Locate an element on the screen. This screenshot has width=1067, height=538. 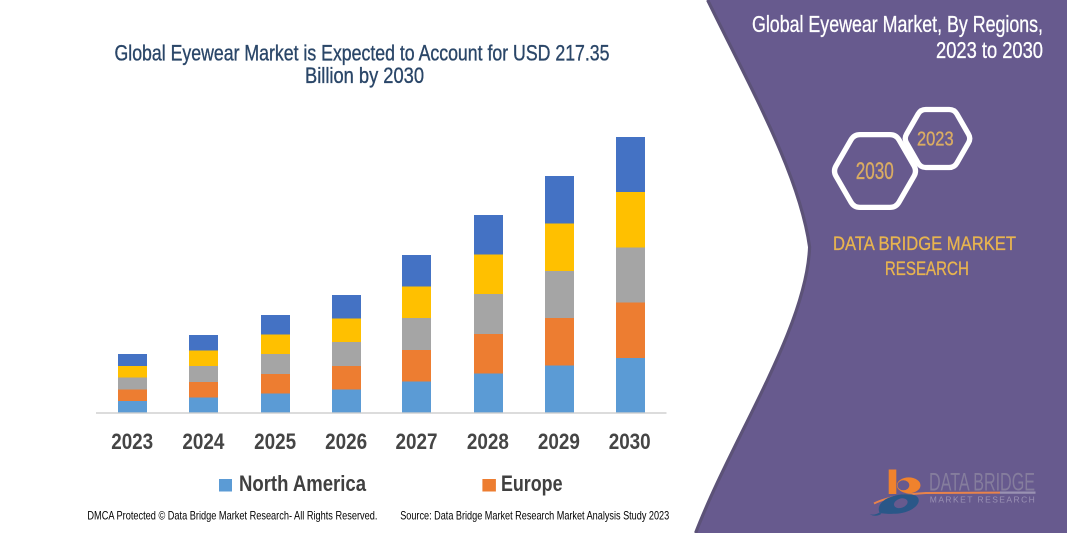
svg-text: North America is located at coordinates (303, 483).